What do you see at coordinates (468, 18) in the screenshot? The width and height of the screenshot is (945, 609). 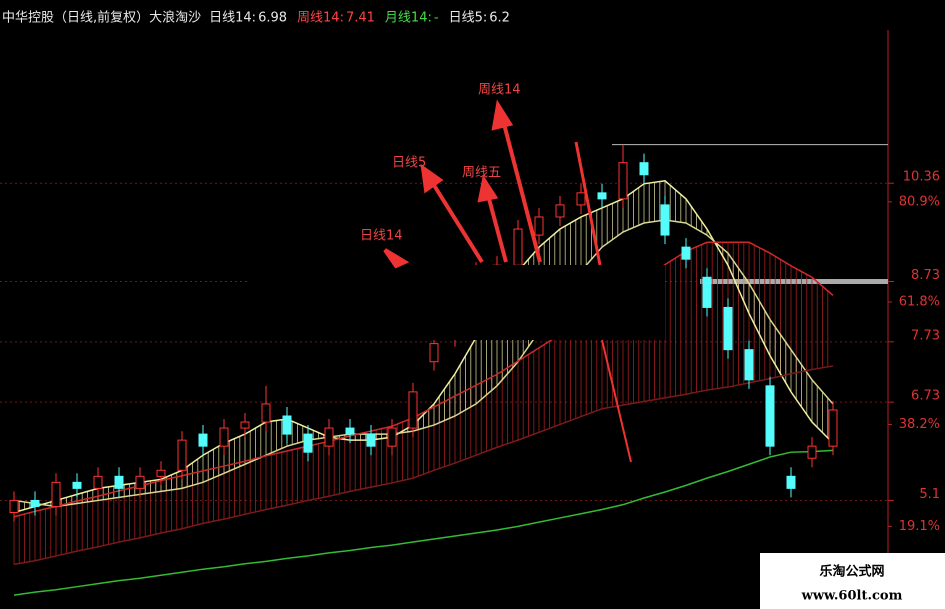 I see `header-label: 日线5:` at bounding box center [468, 18].